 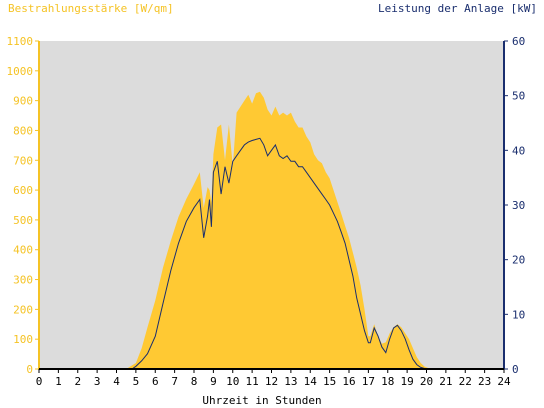 What do you see at coordinates (23, 309) in the screenshot?
I see `left-tick-label: 200` at bounding box center [23, 309].